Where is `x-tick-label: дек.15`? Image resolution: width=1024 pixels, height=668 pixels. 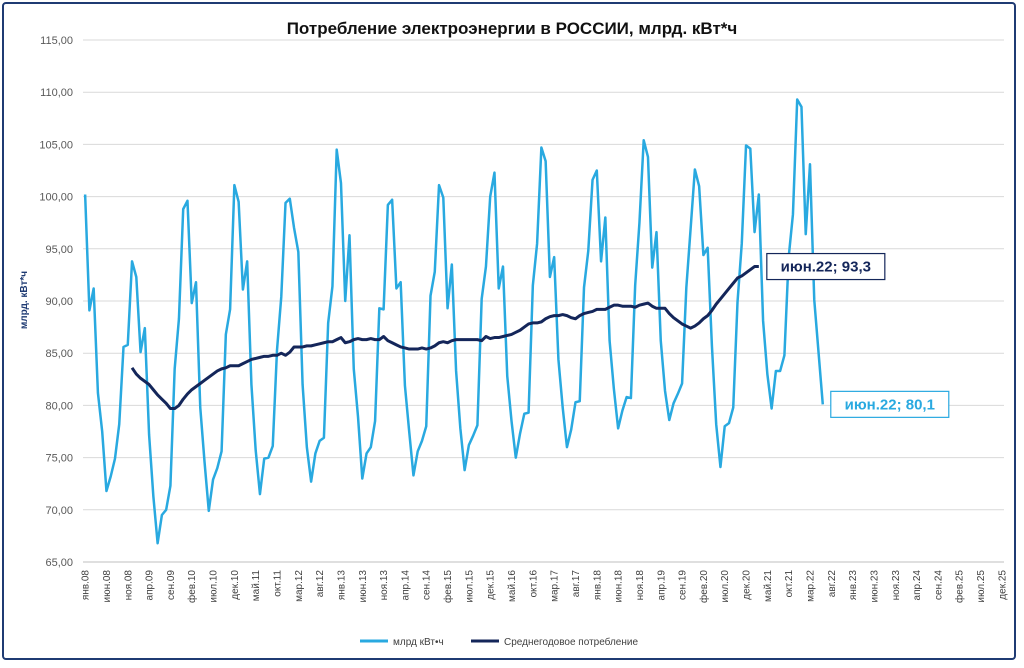
x-tick-label: дек.15 is located at coordinates (491, 585).